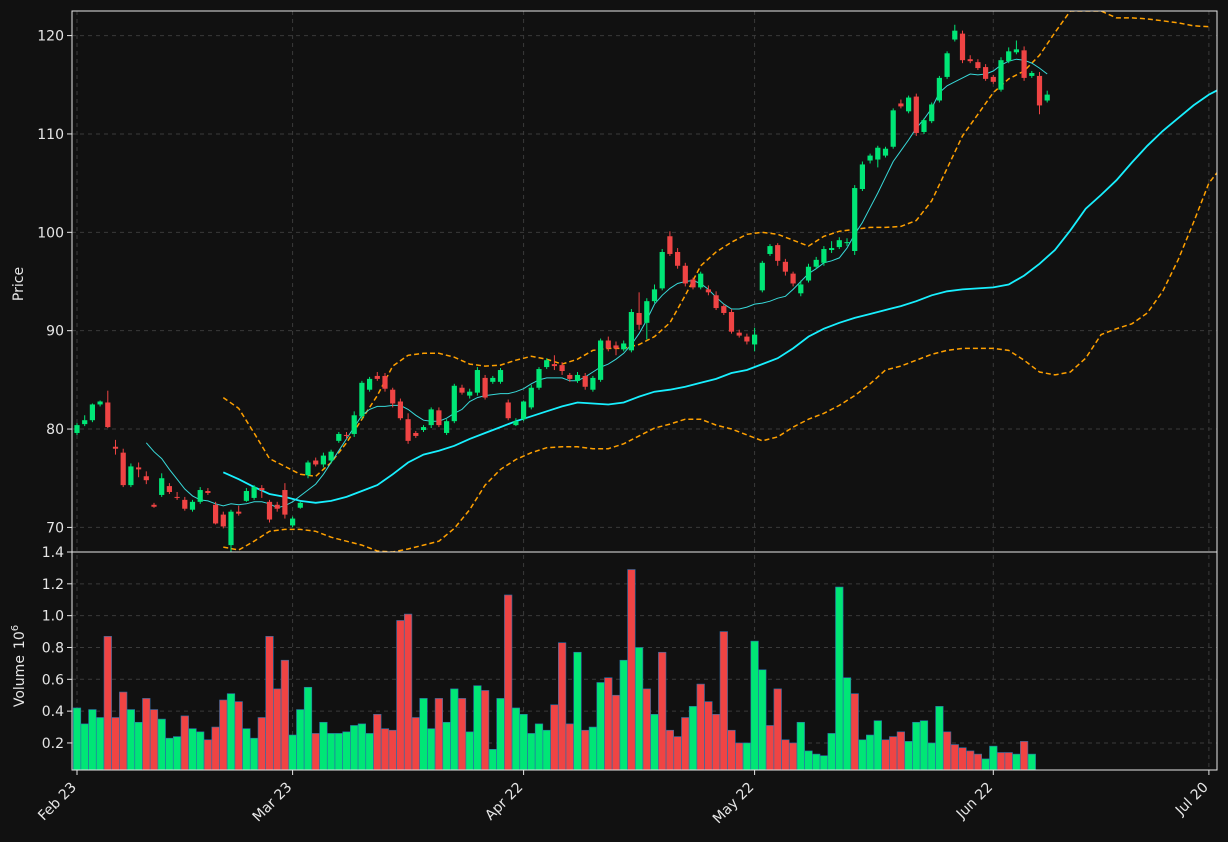  I want to click on volume-axis-label: Volume 106, so click(19, 666).